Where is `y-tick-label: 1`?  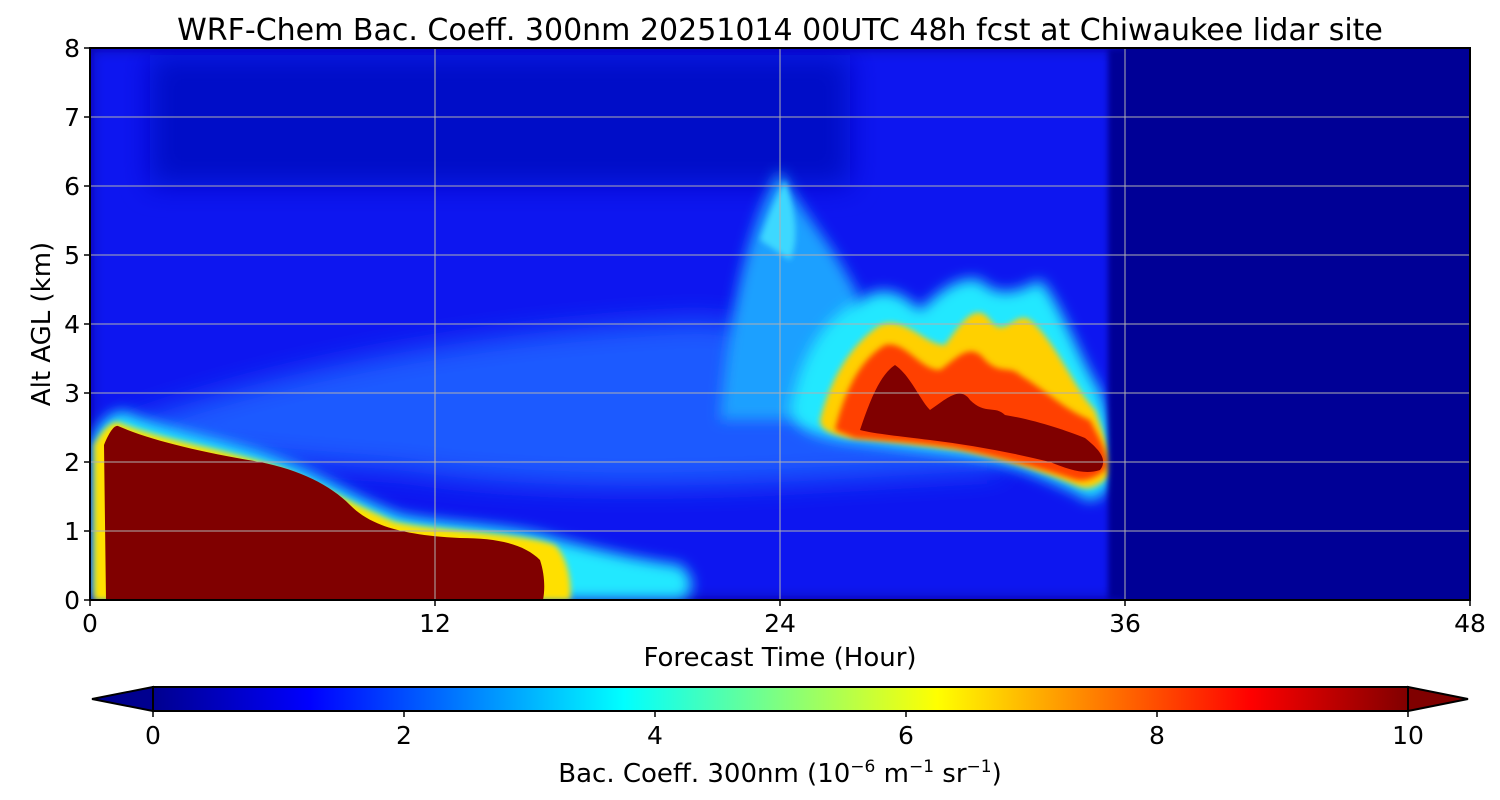
y-tick-label: 1 is located at coordinates (72, 531).